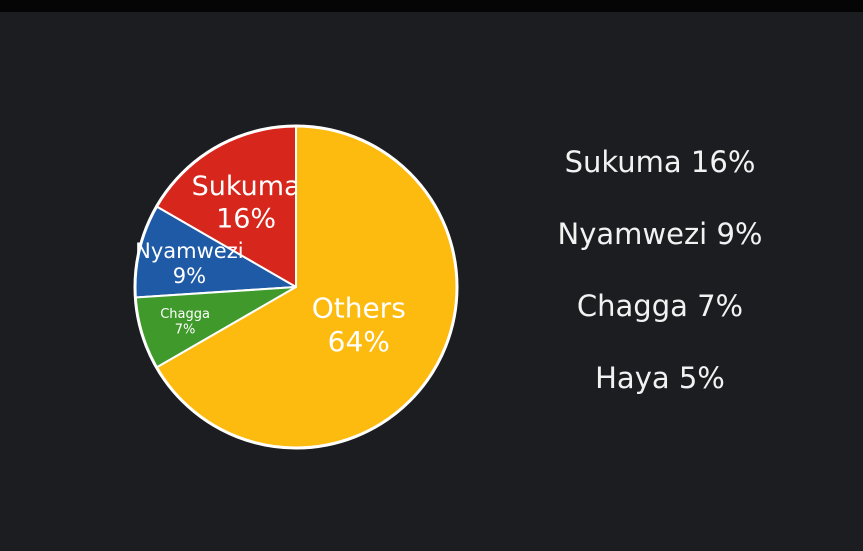  I want to click on slice-label-others: Others, so click(359, 308).